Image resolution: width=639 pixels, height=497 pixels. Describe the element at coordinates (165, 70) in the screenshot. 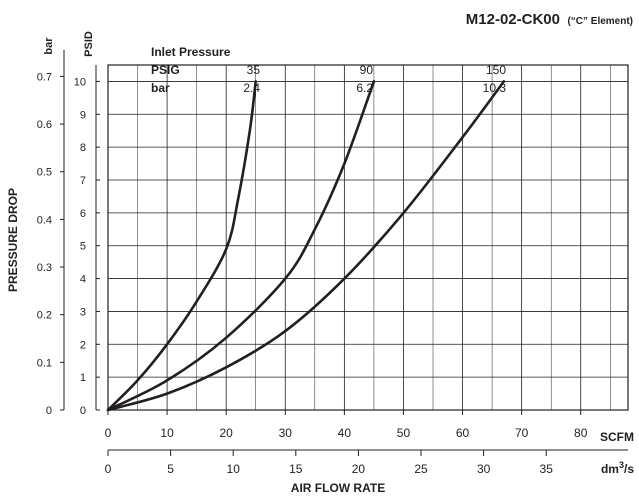

I see `legend-row-label-psig: PSIG` at that location.